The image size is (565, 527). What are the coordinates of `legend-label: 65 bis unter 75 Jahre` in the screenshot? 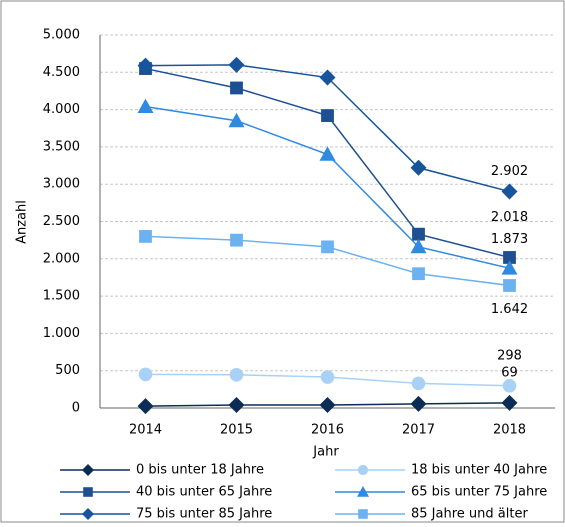 It's located at (479, 492).